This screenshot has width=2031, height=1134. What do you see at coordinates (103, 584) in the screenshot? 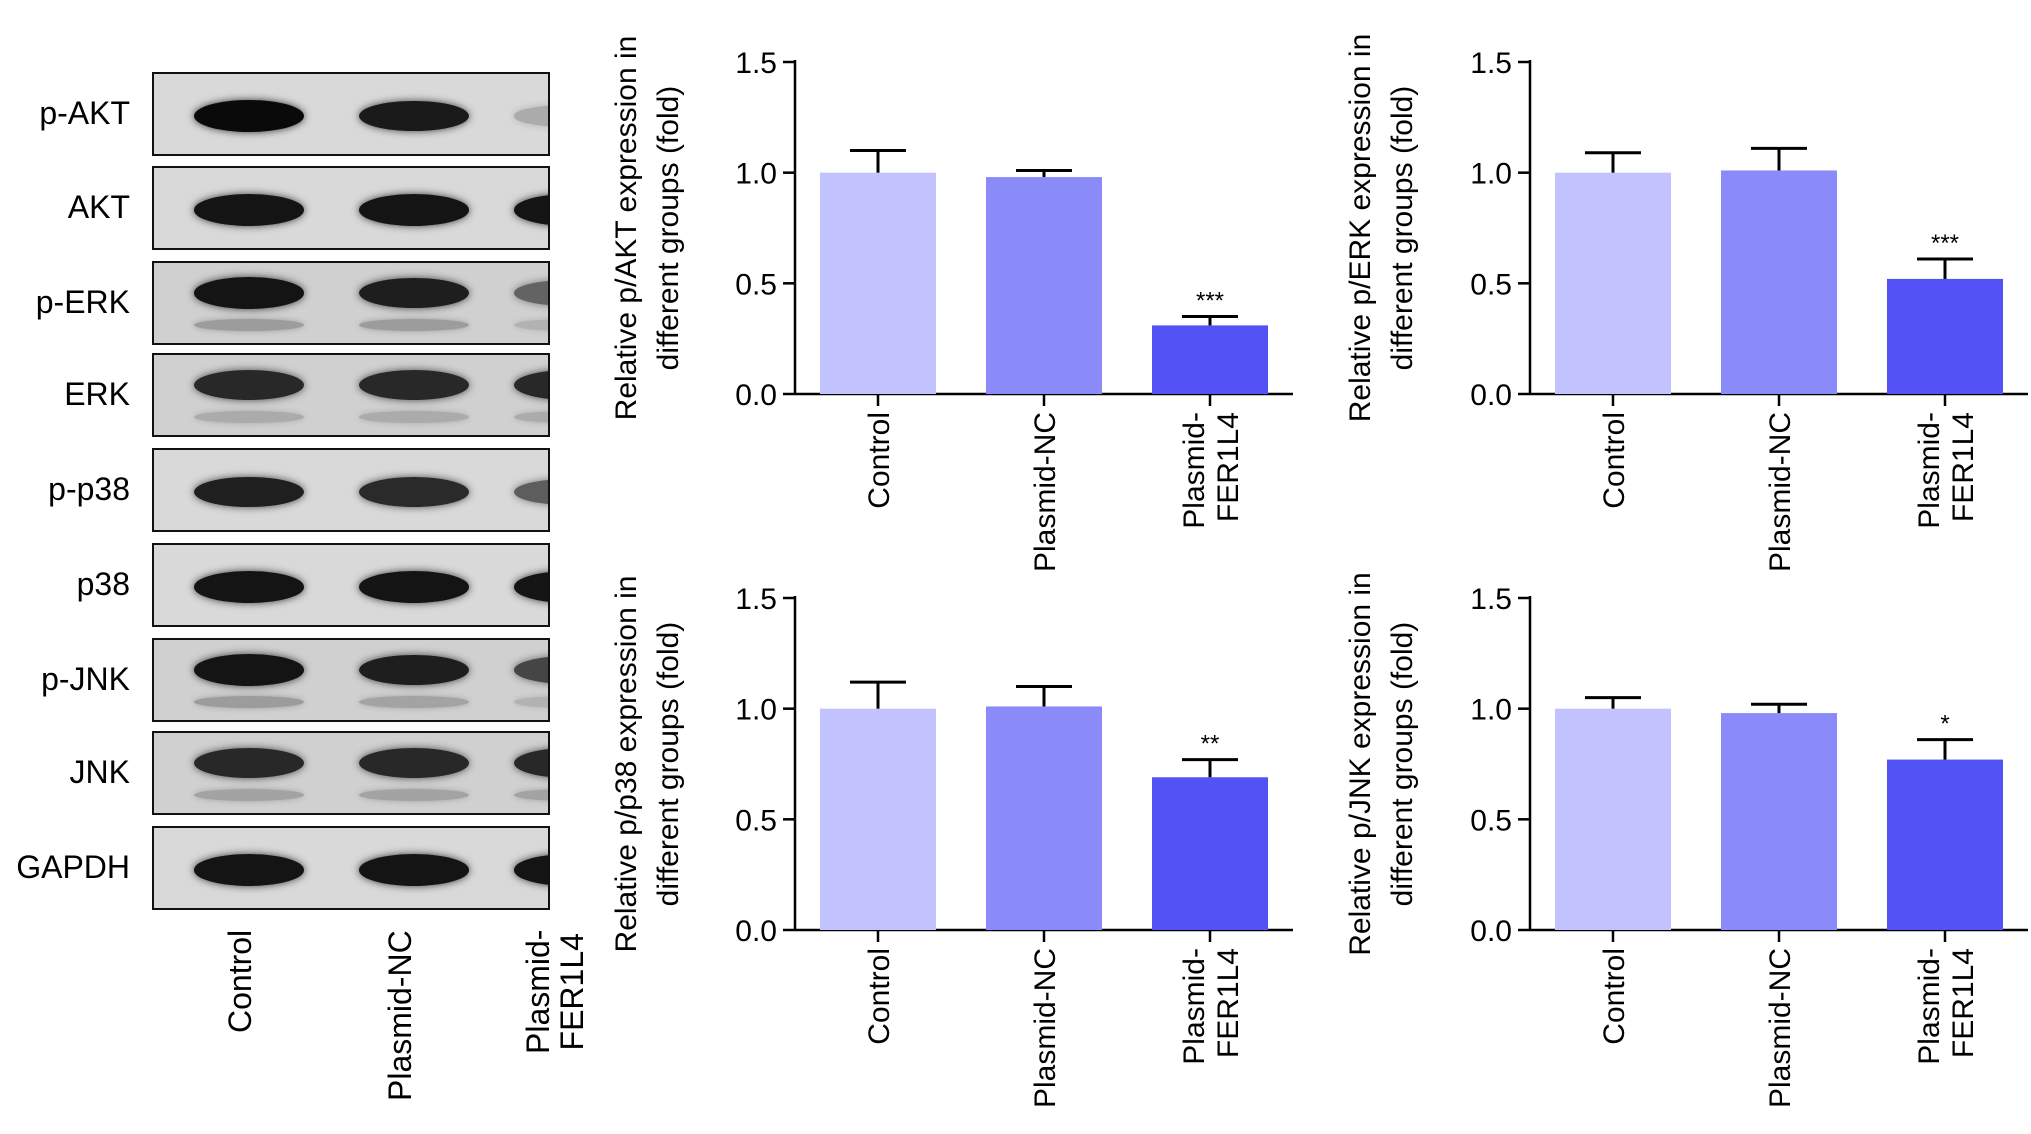
I see `blot-row-label: p38` at bounding box center [103, 584].